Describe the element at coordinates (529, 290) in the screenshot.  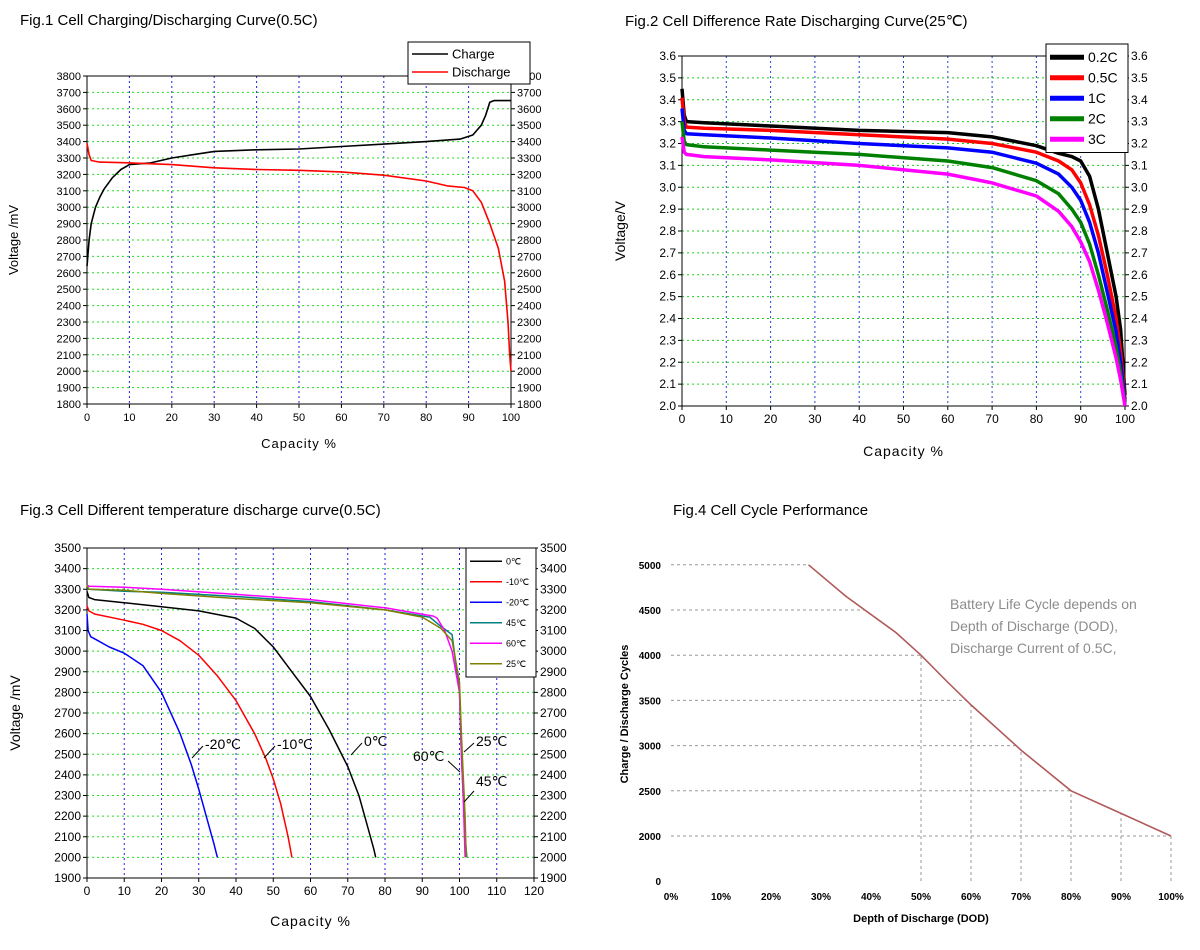
I see `y-tick-label-right: 2500` at that location.